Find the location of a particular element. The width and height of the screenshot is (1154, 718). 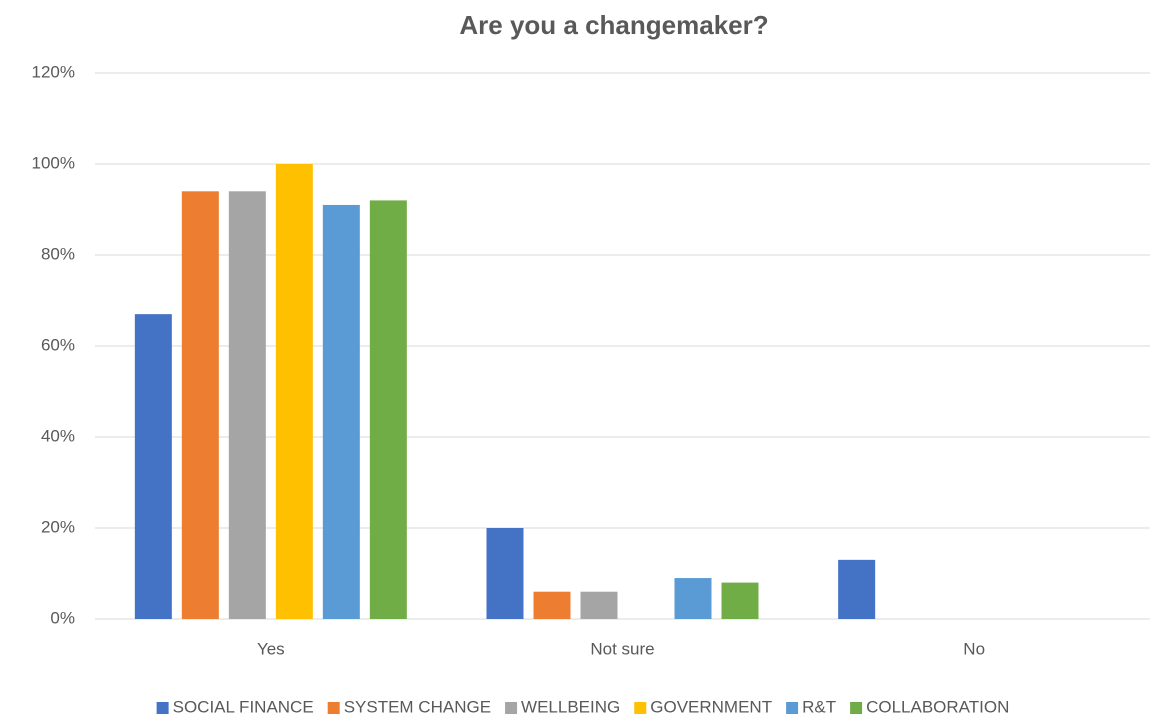

legend-label: SOCIAL FINANCE is located at coordinates (243, 706).